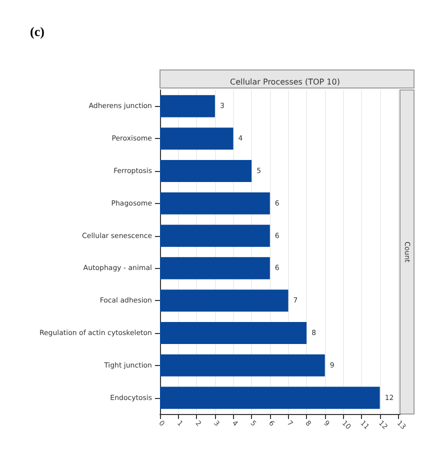  Describe the element at coordinates (285, 82) in the screenshot. I see `chart-title: Cellular Processes (TOP 10)` at that location.